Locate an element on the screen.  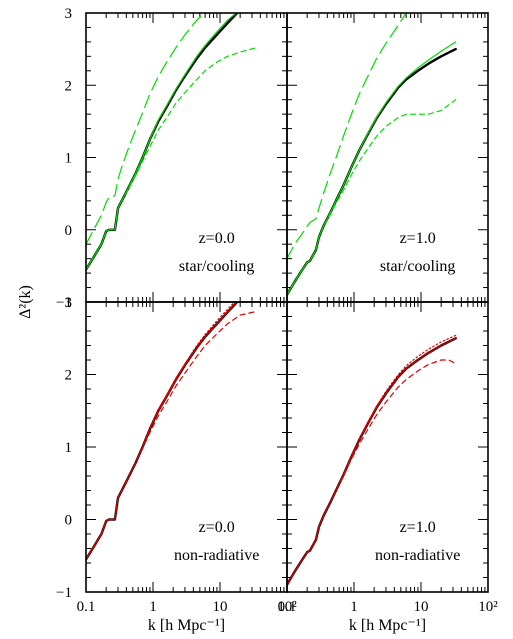
series-group-top-right is located at coordinates (372, 154).